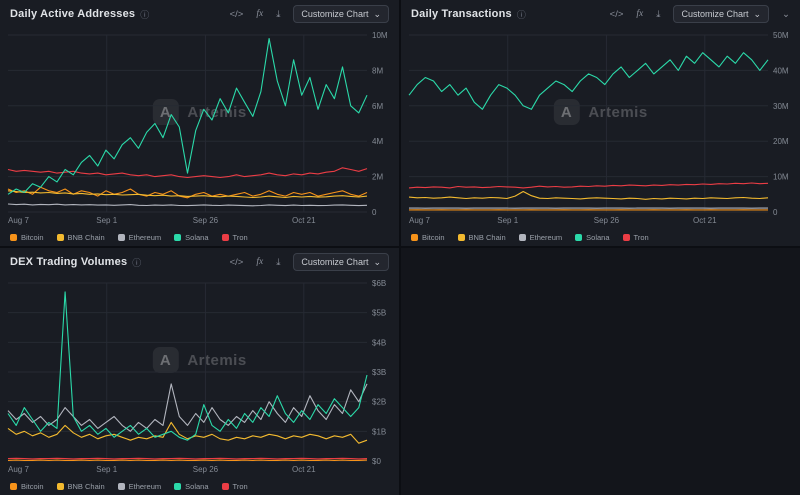 Image resolution: width=800 pixels, height=495 pixels. What do you see at coordinates (69, 262) in the screenshot?
I see `panel-title: DEX Trading Volumes` at bounding box center [69, 262].